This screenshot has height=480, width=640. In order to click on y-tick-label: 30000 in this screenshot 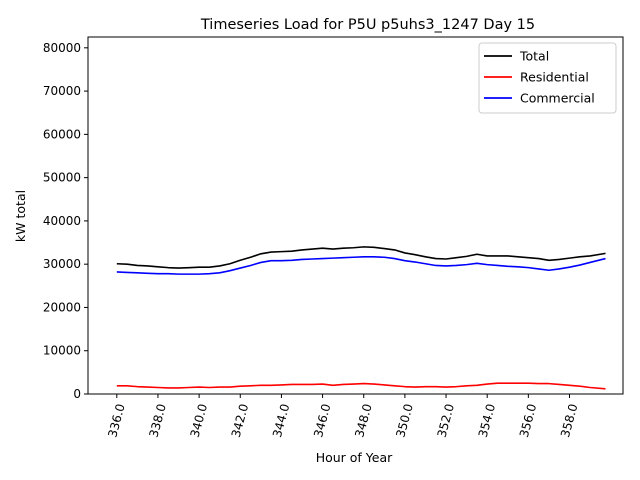, I will do `click(62, 264)`.